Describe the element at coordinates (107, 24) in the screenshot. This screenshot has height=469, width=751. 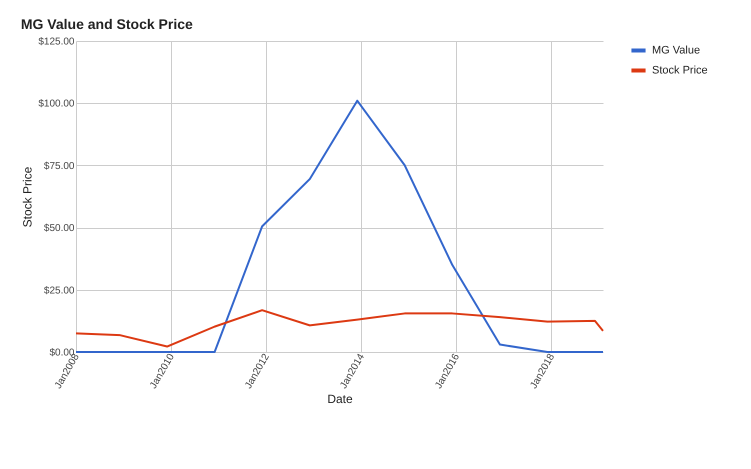
I see `chart-title: MG Value and Stock Price` at that location.